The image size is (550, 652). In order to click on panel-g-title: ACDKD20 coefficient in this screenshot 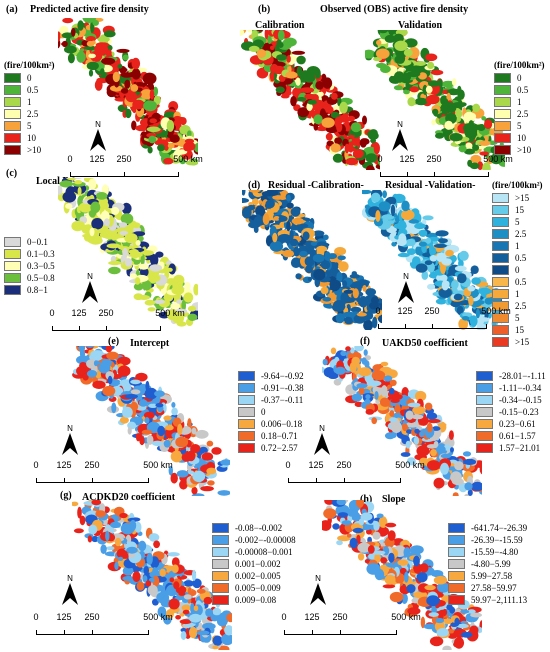, I will do `click(129, 497)`.